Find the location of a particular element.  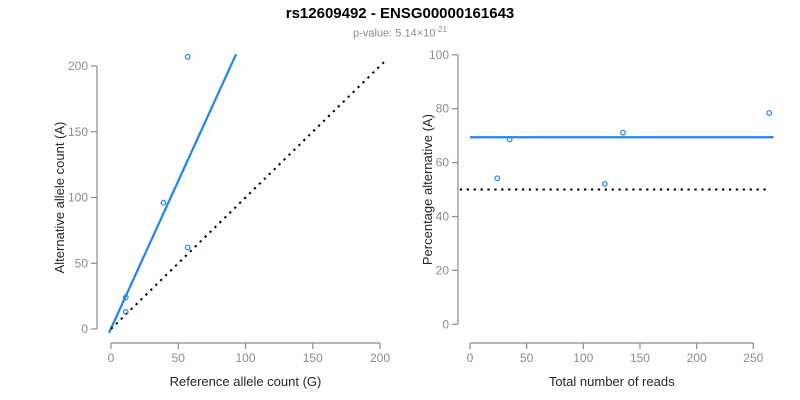

pvalue-text: p-value: 5.14×10 is located at coordinates (394, 33).